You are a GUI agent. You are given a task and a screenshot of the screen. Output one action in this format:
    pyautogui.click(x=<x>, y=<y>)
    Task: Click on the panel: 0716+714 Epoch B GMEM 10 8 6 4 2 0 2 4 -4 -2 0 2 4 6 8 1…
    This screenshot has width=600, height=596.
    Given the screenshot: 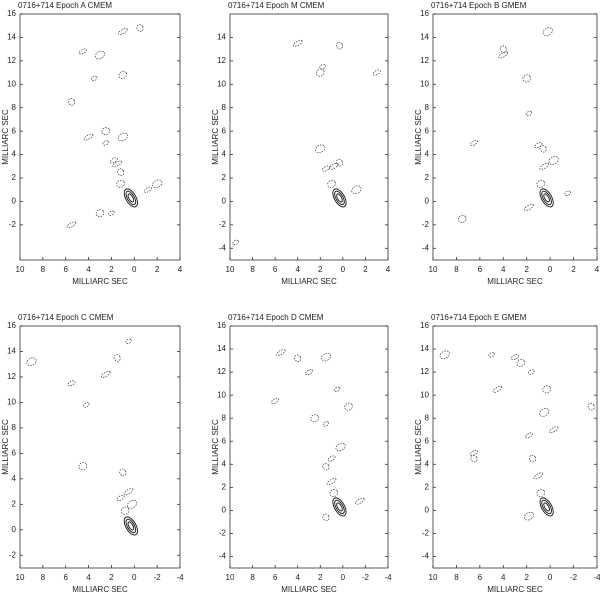 What is the action you would take?
    pyautogui.click(x=507, y=143)
    